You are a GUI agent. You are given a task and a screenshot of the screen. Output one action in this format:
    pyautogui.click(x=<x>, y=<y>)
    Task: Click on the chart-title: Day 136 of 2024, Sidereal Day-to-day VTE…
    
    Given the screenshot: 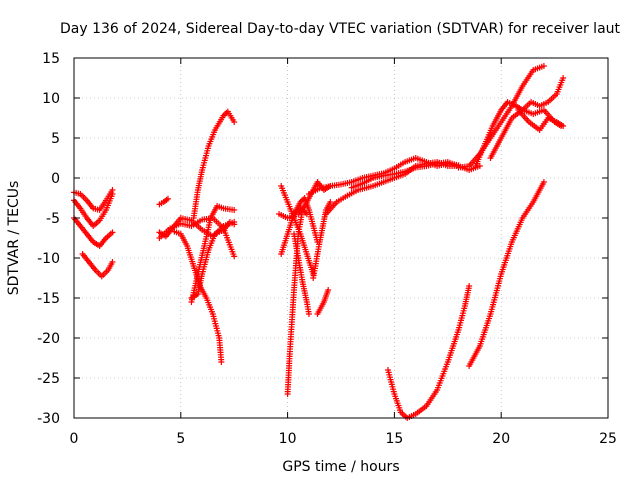 What is the action you would take?
    pyautogui.click(x=340, y=29)
    